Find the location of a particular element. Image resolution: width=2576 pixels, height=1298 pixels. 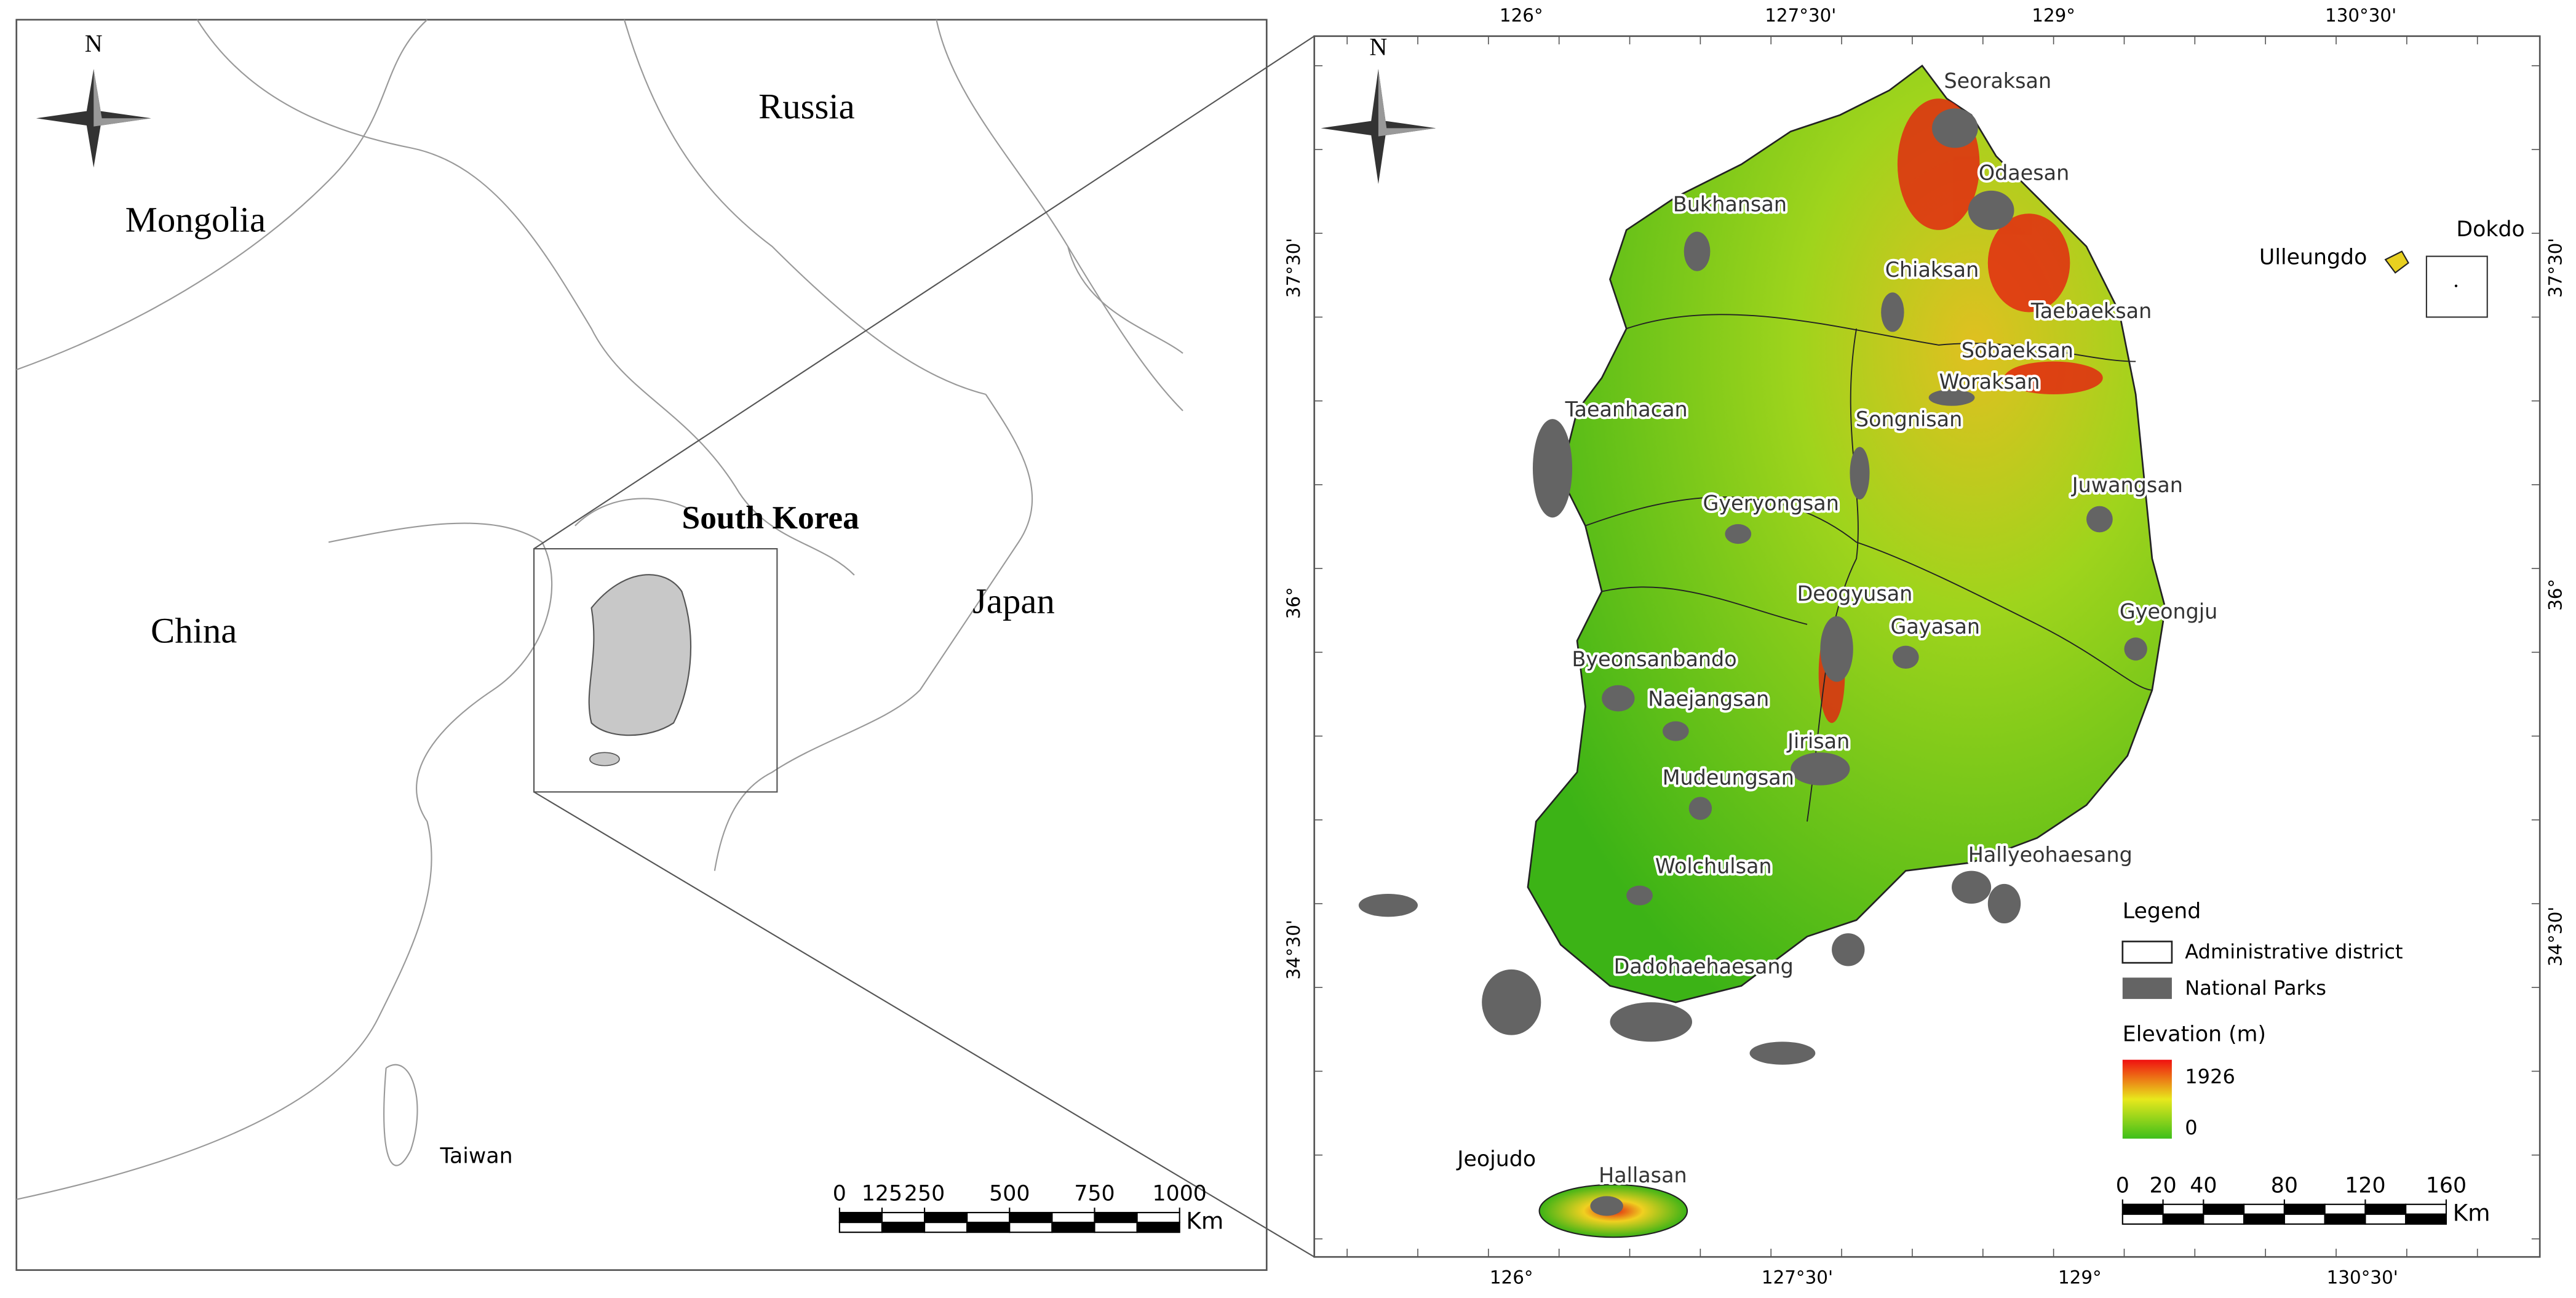

legend-max: 1926 is located at coordinates (2210, 1077).